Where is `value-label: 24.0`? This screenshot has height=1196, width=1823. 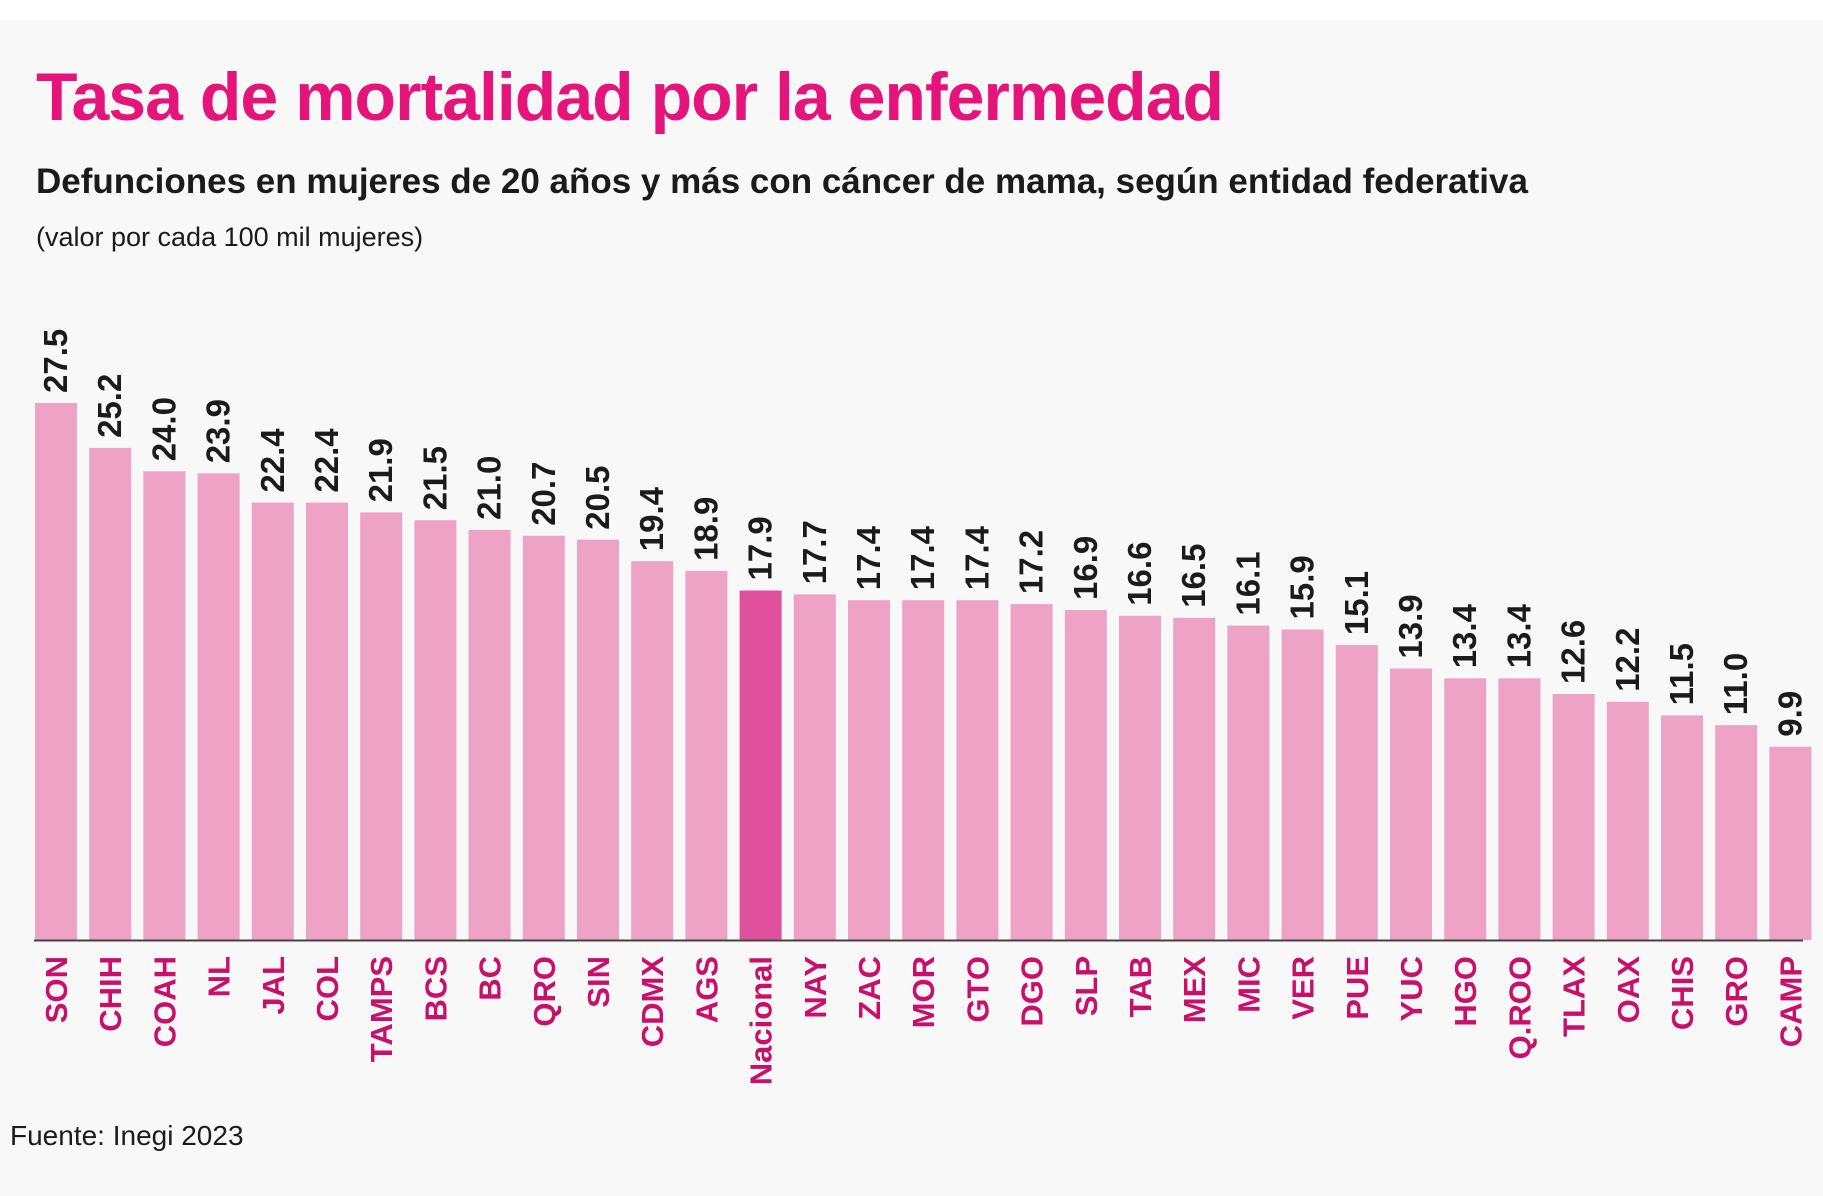 value-label: 24.0 is located at coordinates (163, 429).